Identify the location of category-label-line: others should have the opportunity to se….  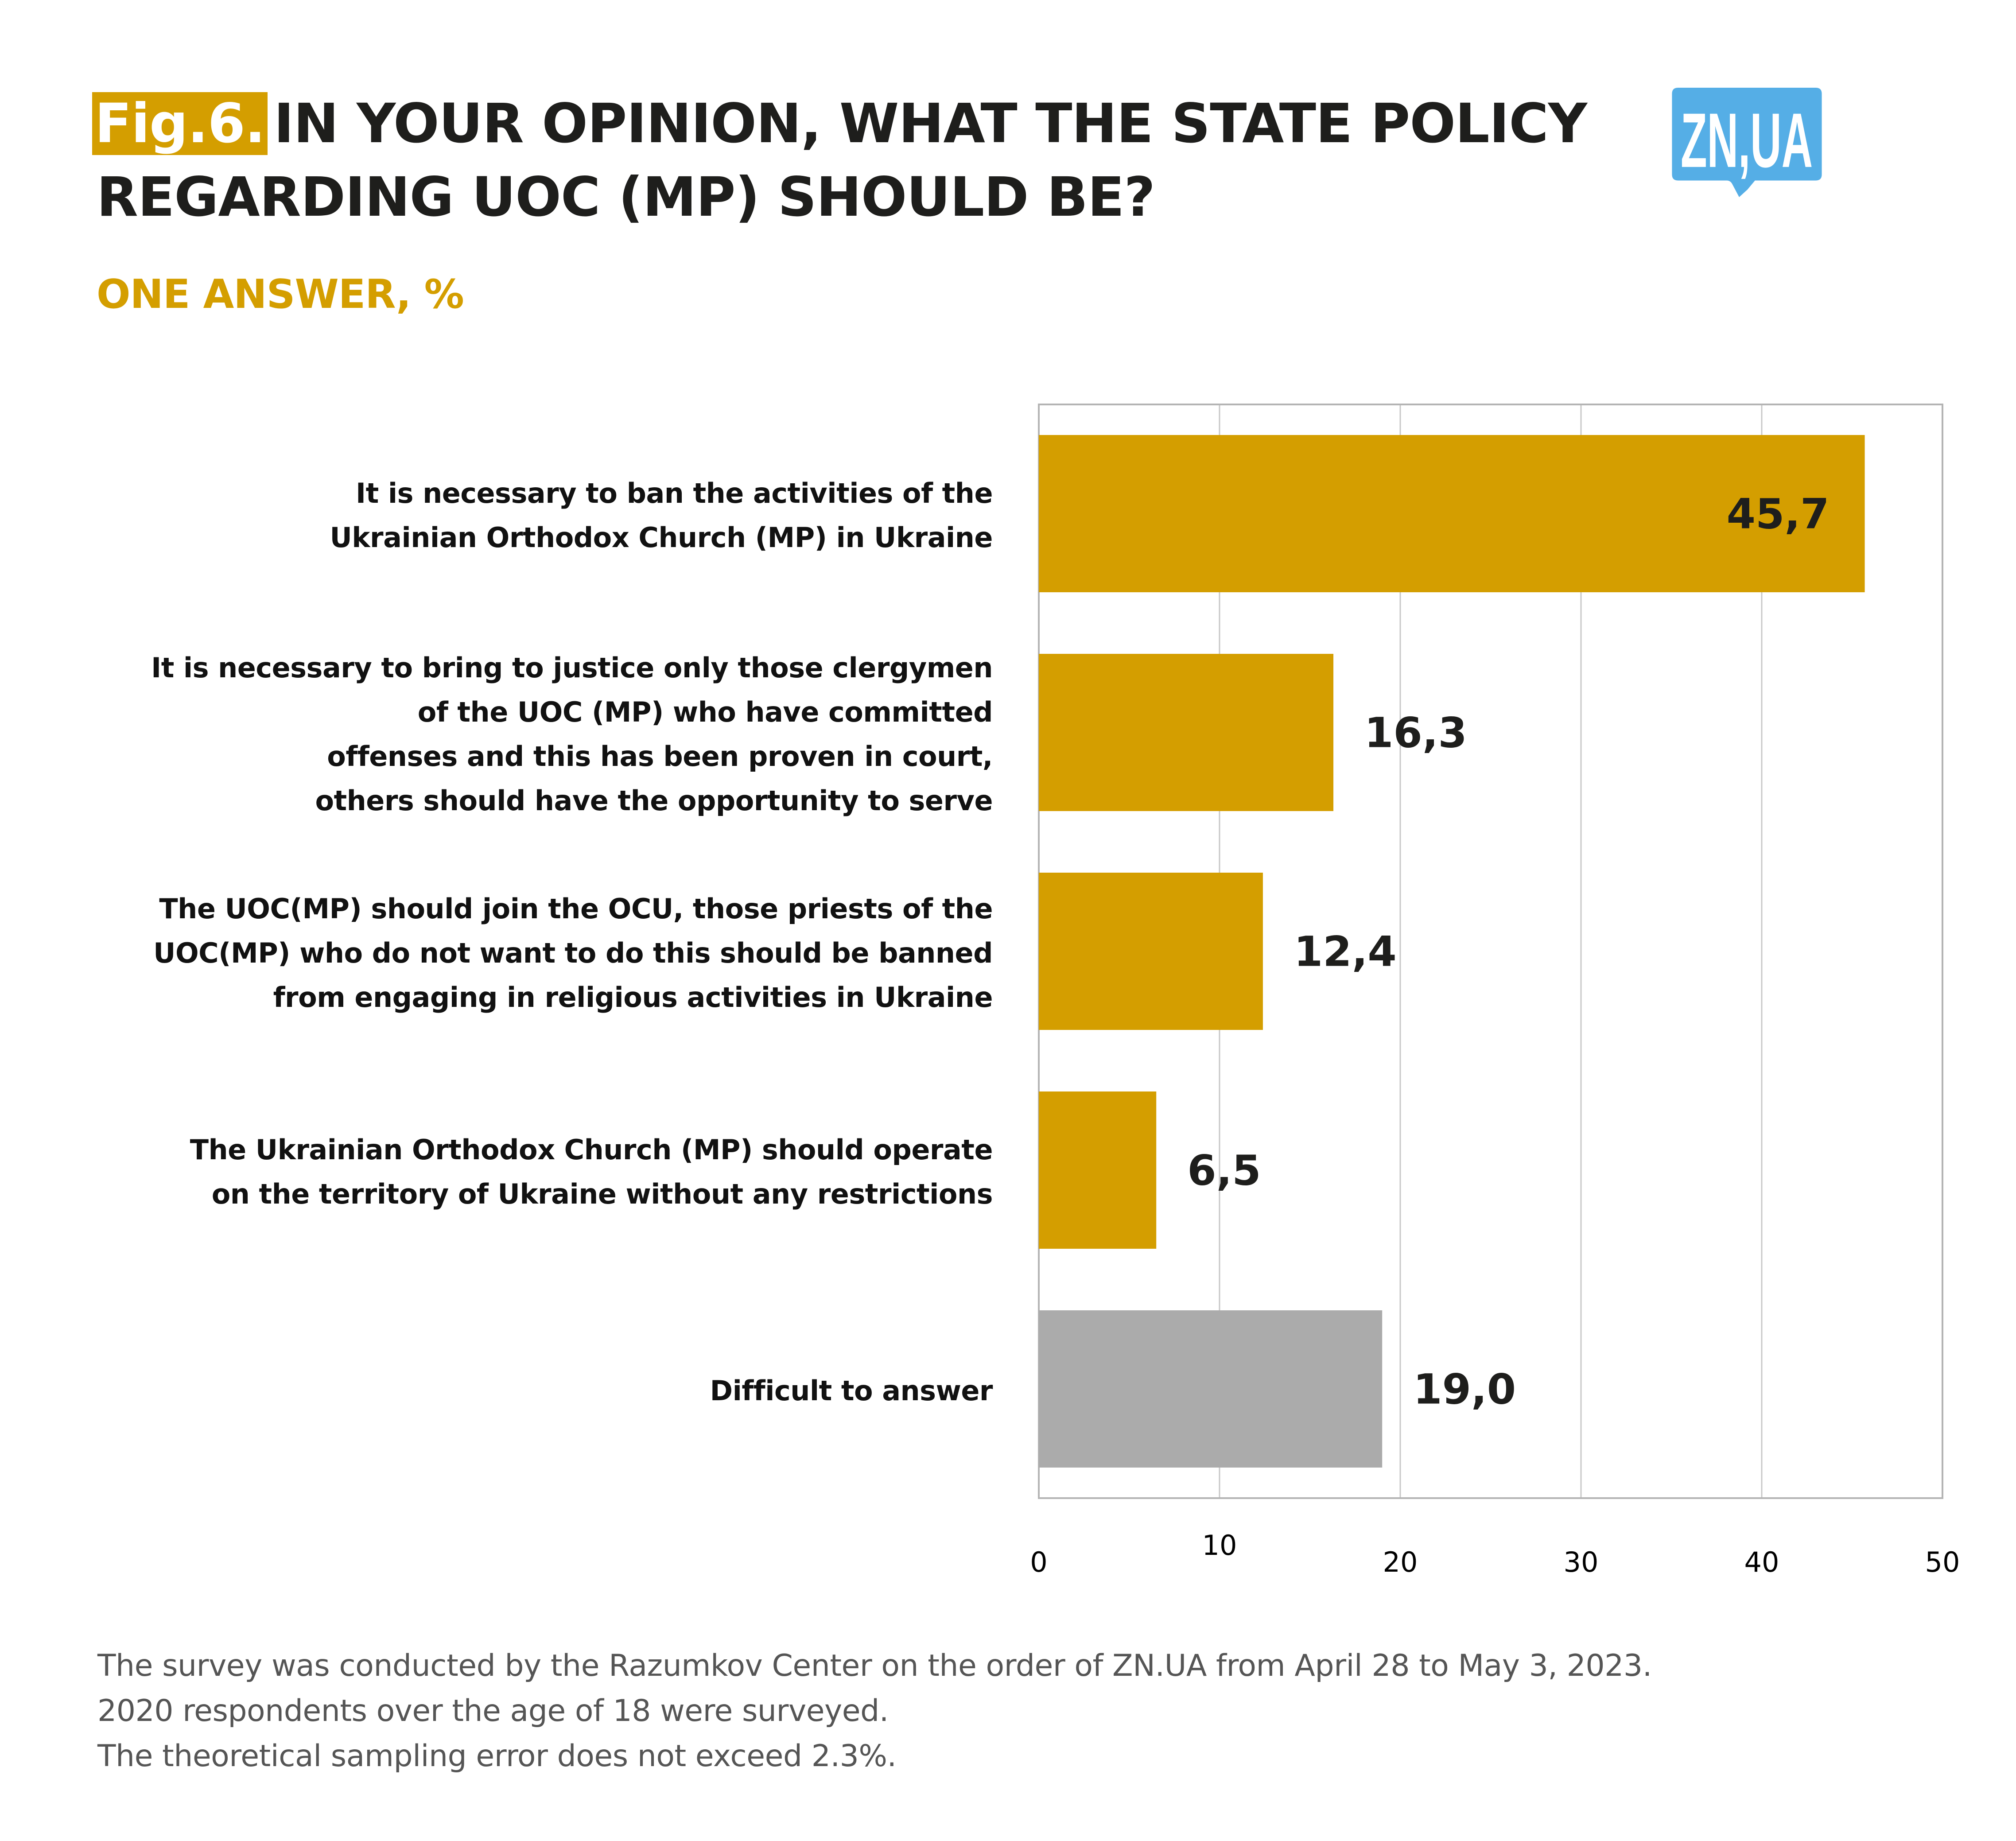
(654, 800).